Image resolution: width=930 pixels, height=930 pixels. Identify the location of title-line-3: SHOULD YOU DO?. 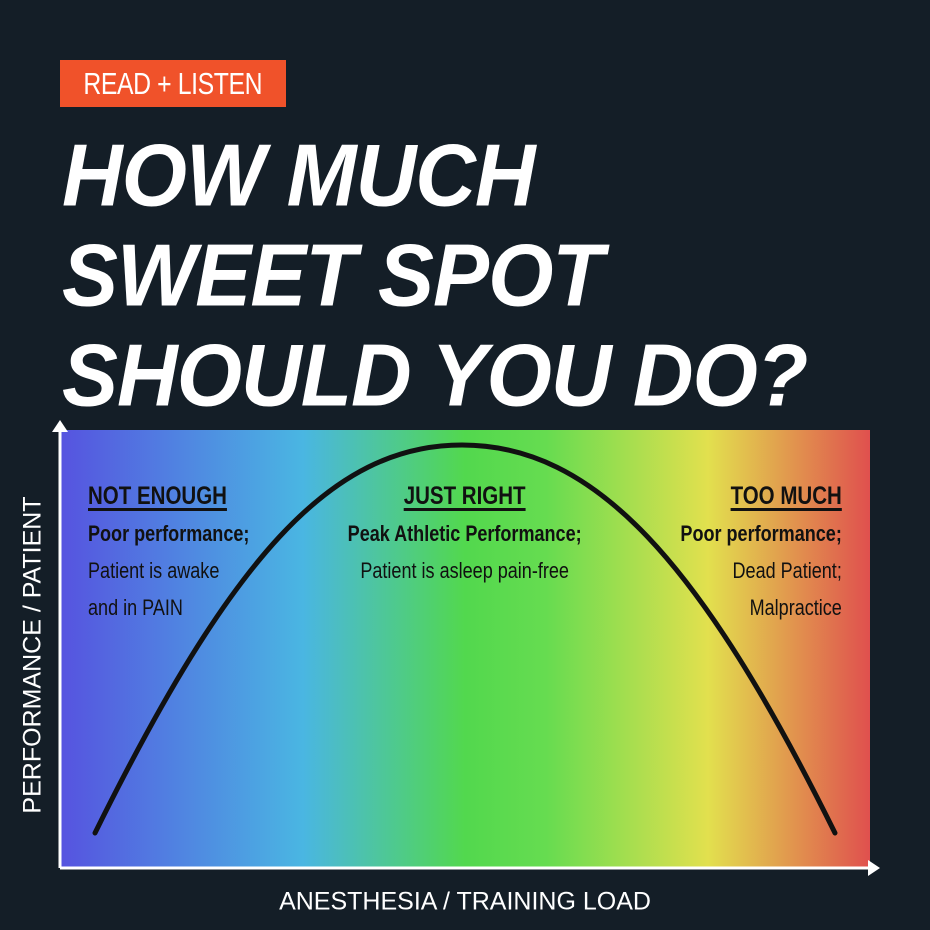
(435, 375).